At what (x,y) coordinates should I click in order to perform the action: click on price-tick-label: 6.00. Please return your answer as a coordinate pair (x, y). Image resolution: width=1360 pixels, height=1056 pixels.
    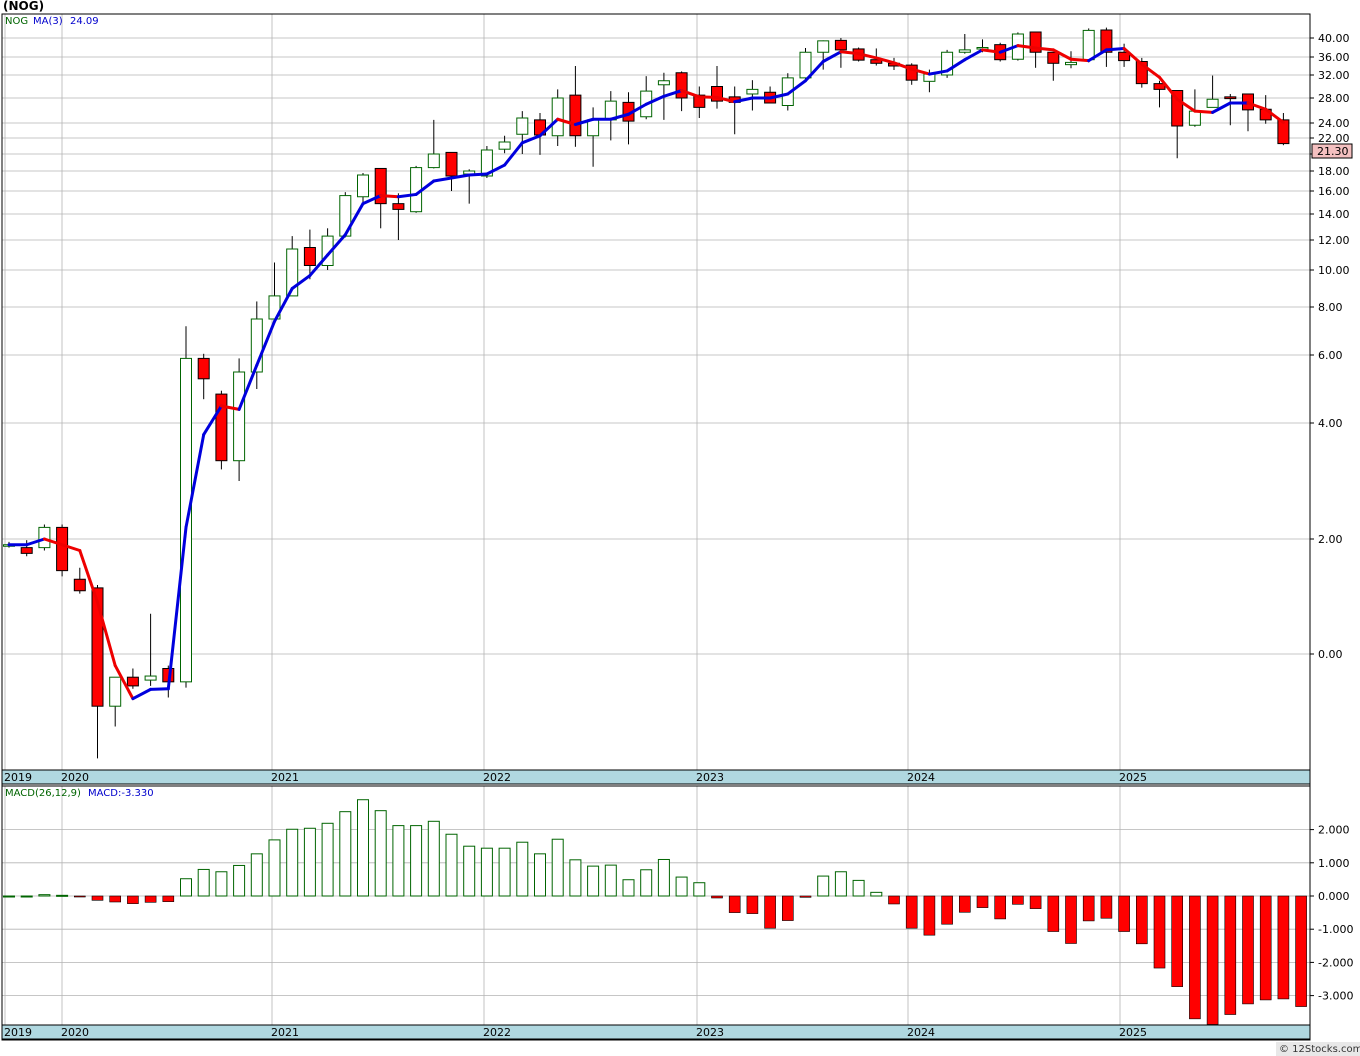
    Looking at the image, I should click on (1330, 355).